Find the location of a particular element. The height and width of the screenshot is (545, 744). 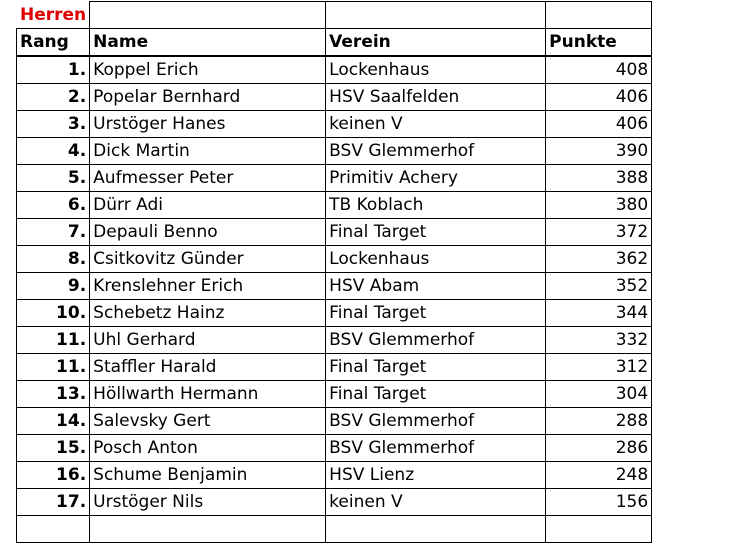

table-row: 5. Aufmesser Peter Primitiv Achery 388 is located at coordinates (334, 178).